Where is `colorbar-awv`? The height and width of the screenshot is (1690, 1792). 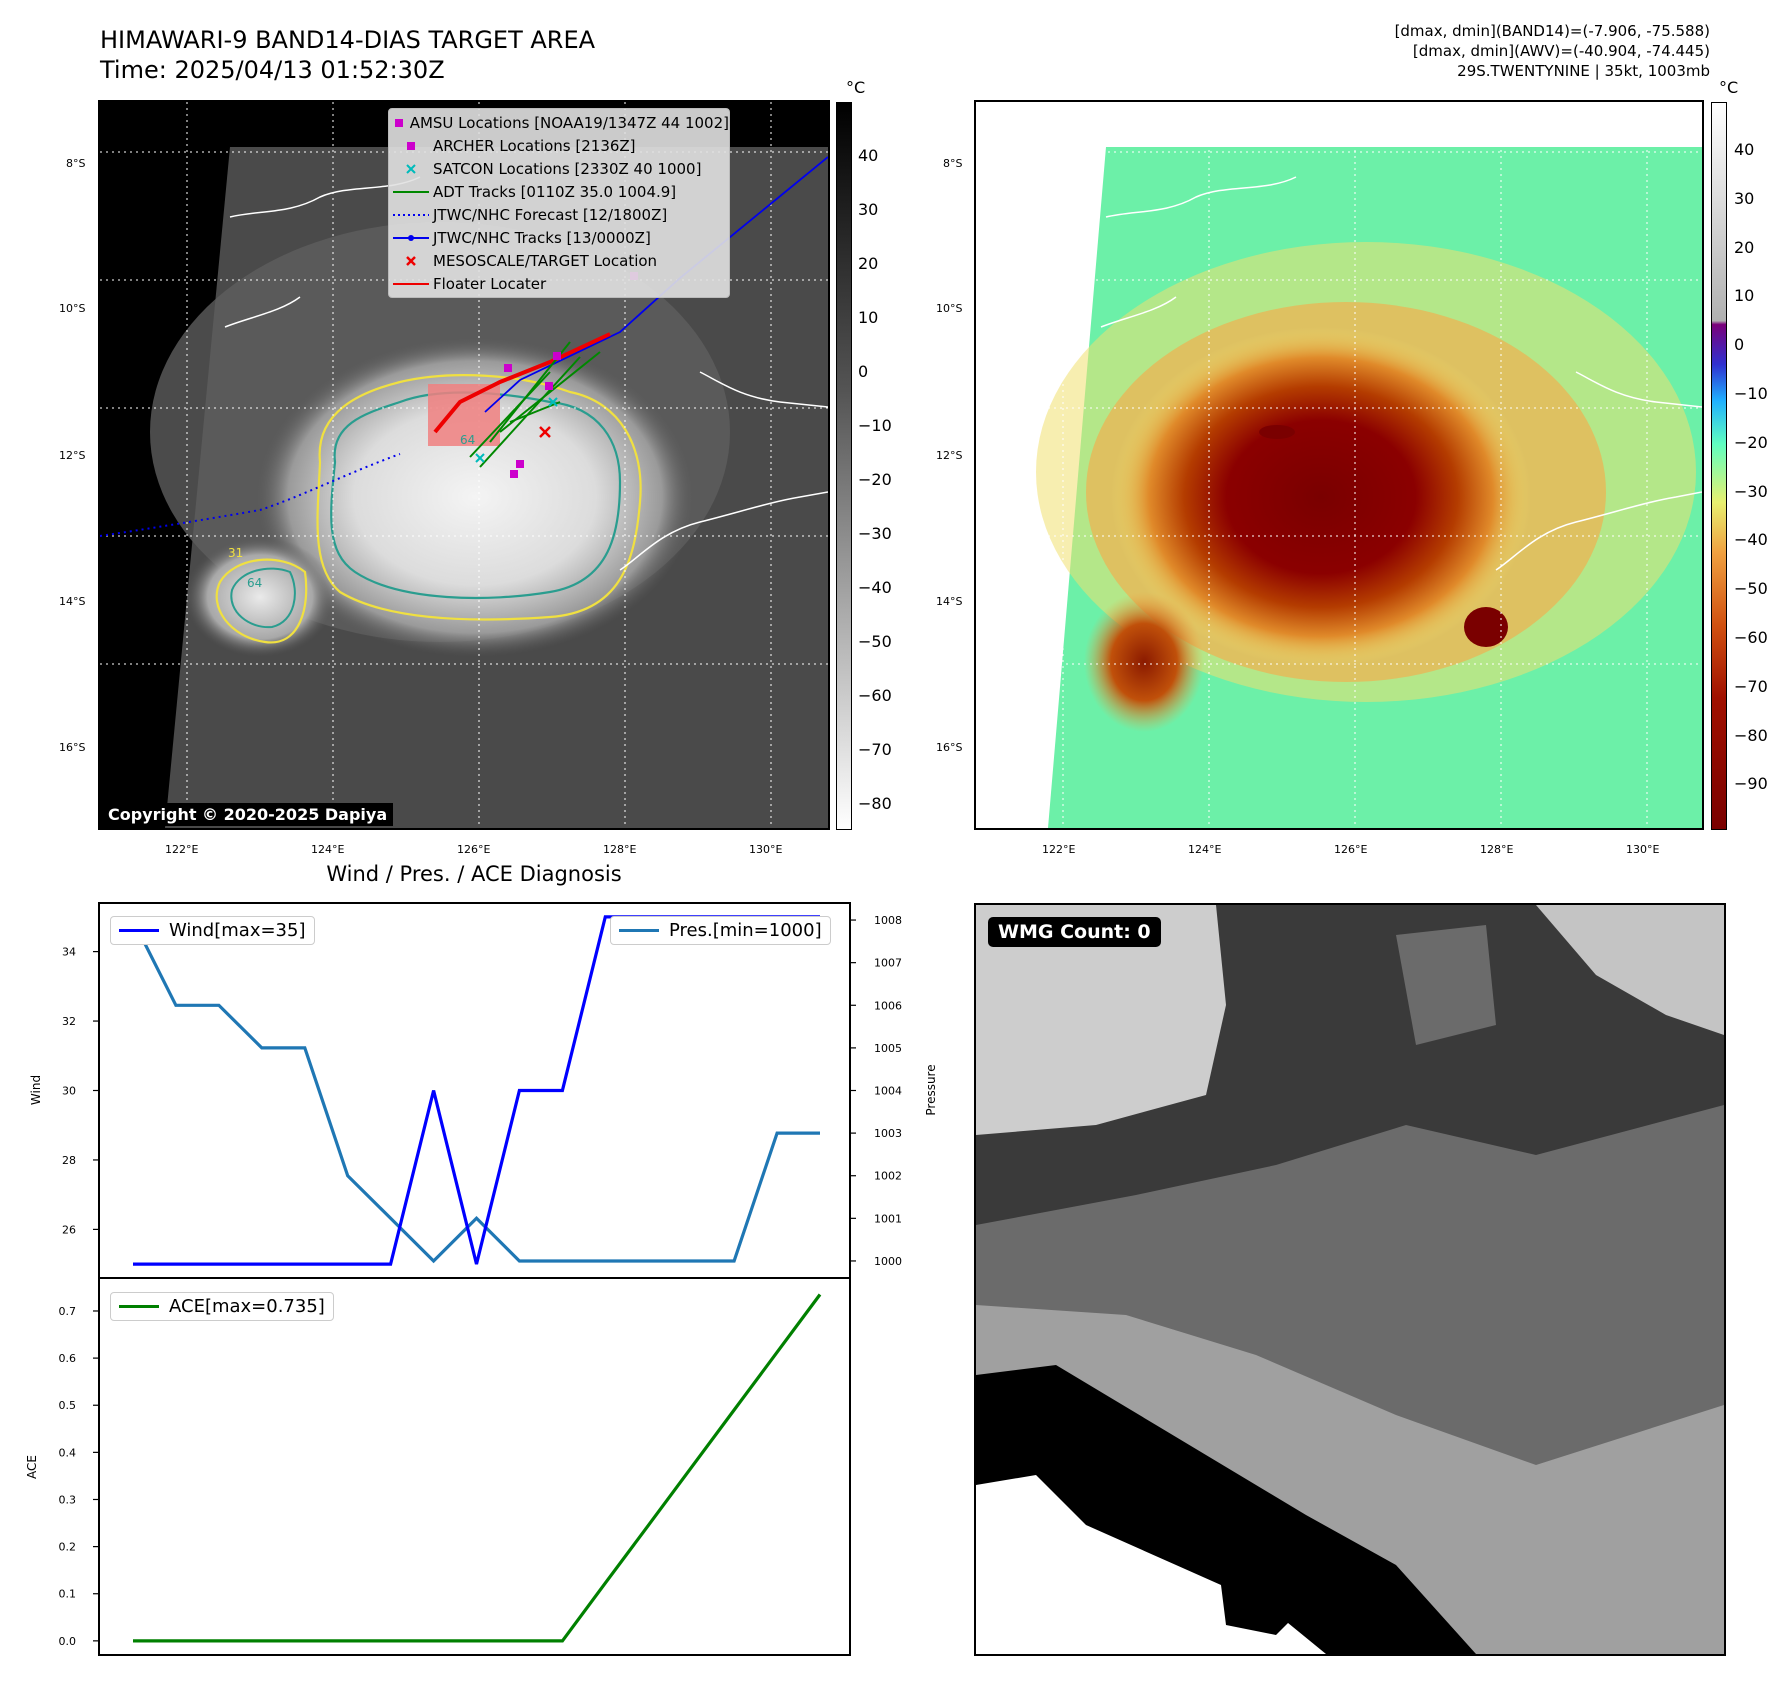 colorbar-awv is located at coordinates (1719, 466).